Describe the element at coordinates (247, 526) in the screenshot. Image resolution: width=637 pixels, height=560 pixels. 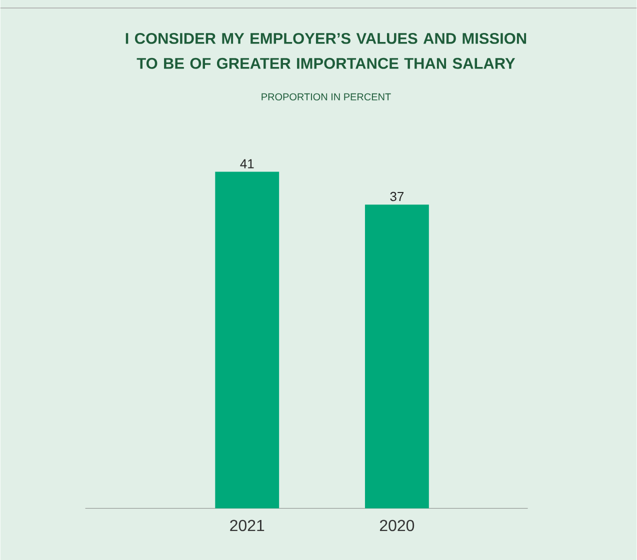
I see `x-tick-label: 2021` at that location.